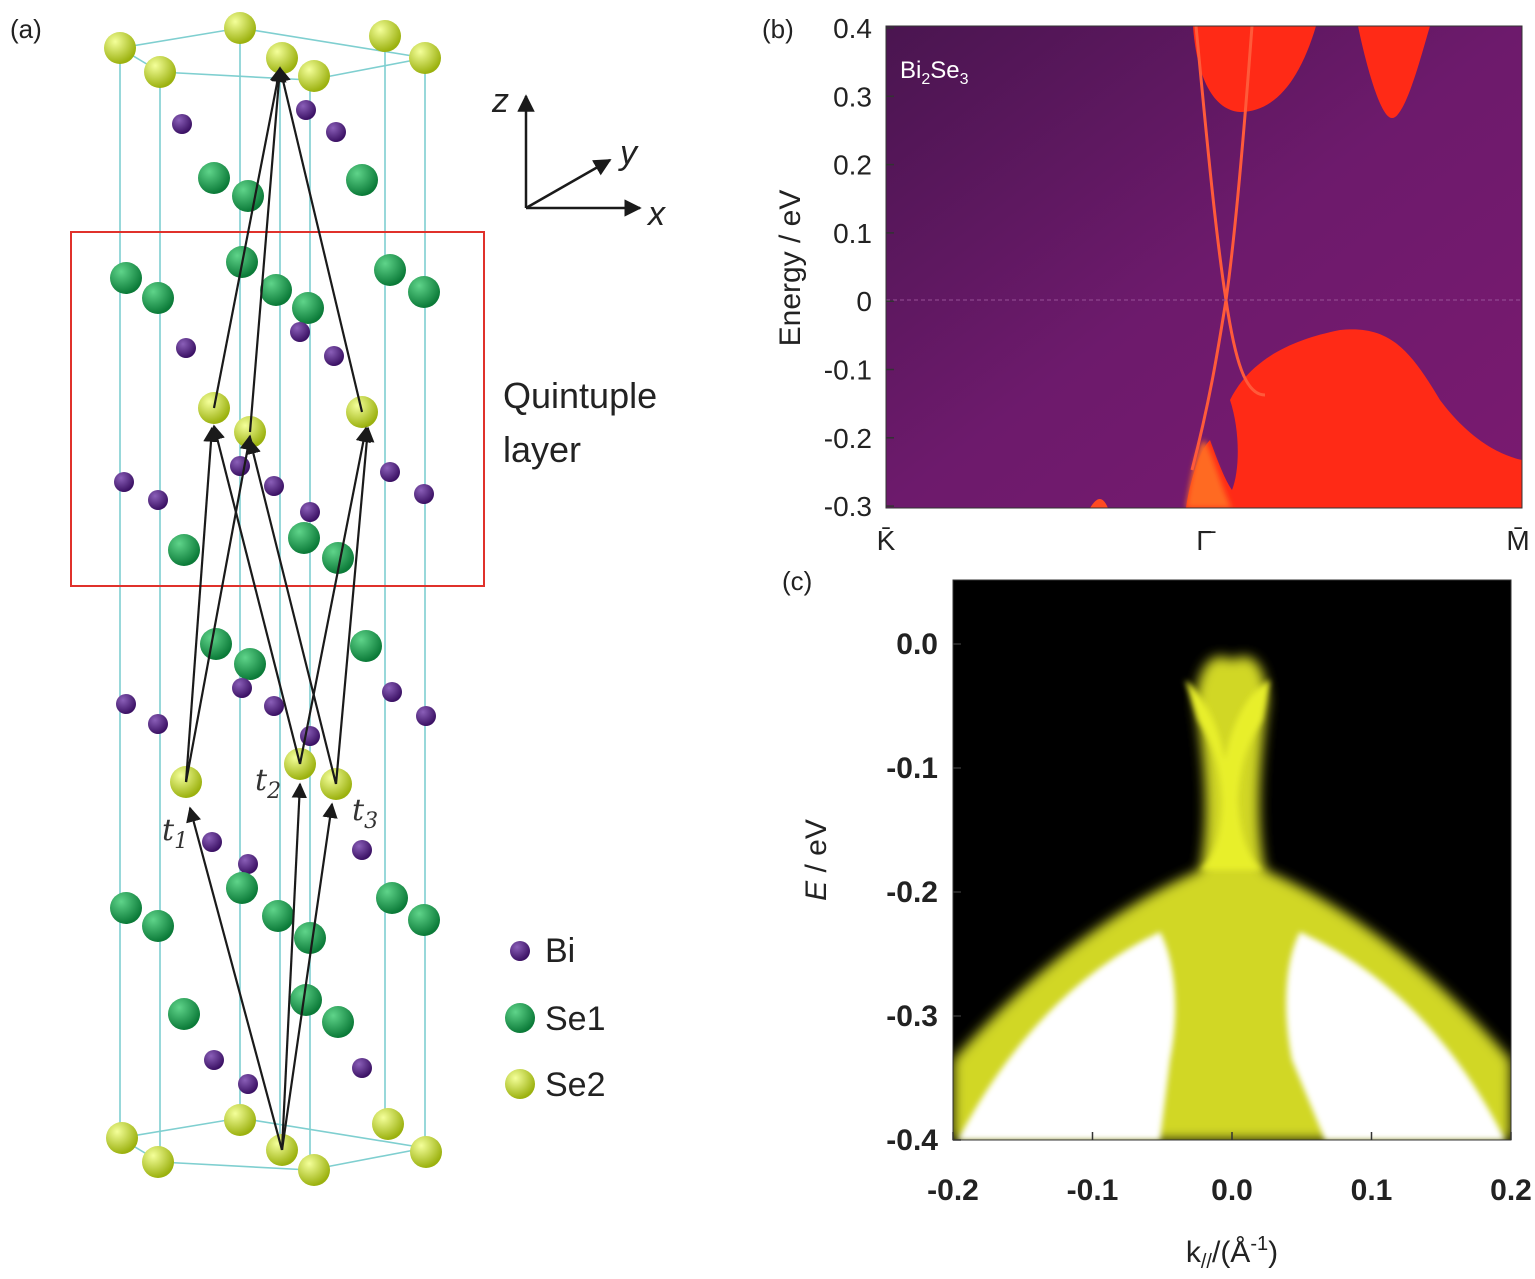 The height and width of the screenshot is (1279, 1535). What do you see at coordinates (852, 96) in the screenshot?
I see `panel-b-ytick-label: 0.3` at bounding box center [852, 96].